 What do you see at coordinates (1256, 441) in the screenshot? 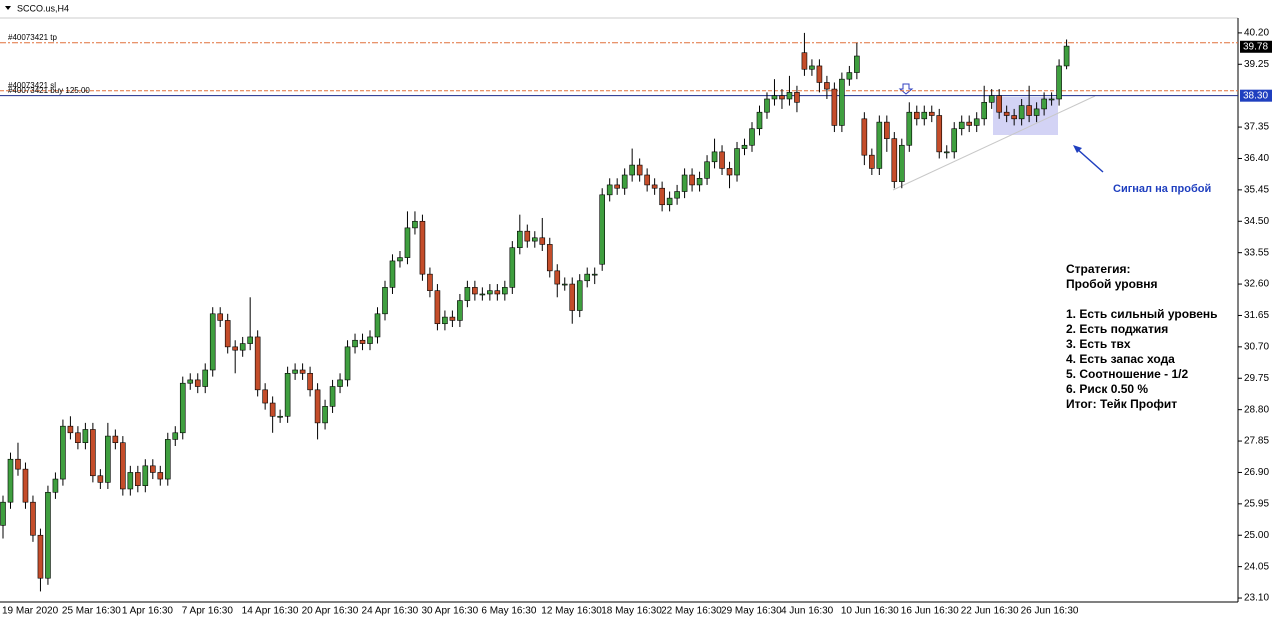
I see `y-tick-label: 27.85` at bounding box center [1256, 441].